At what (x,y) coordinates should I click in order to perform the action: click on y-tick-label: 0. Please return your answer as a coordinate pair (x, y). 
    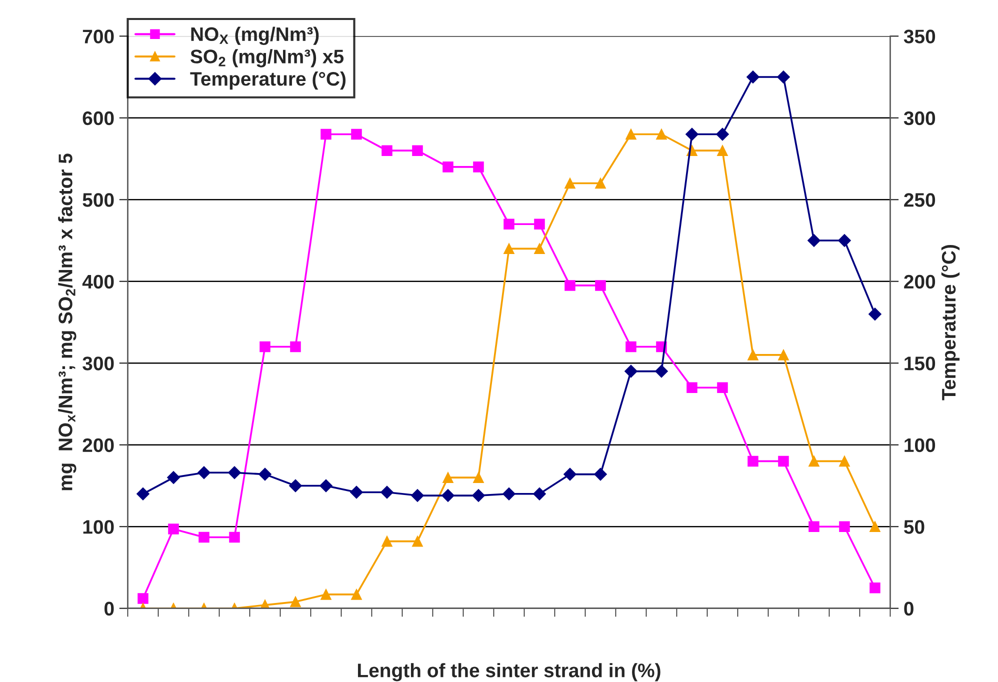
    Looking at the image, I should click on (109, 609).